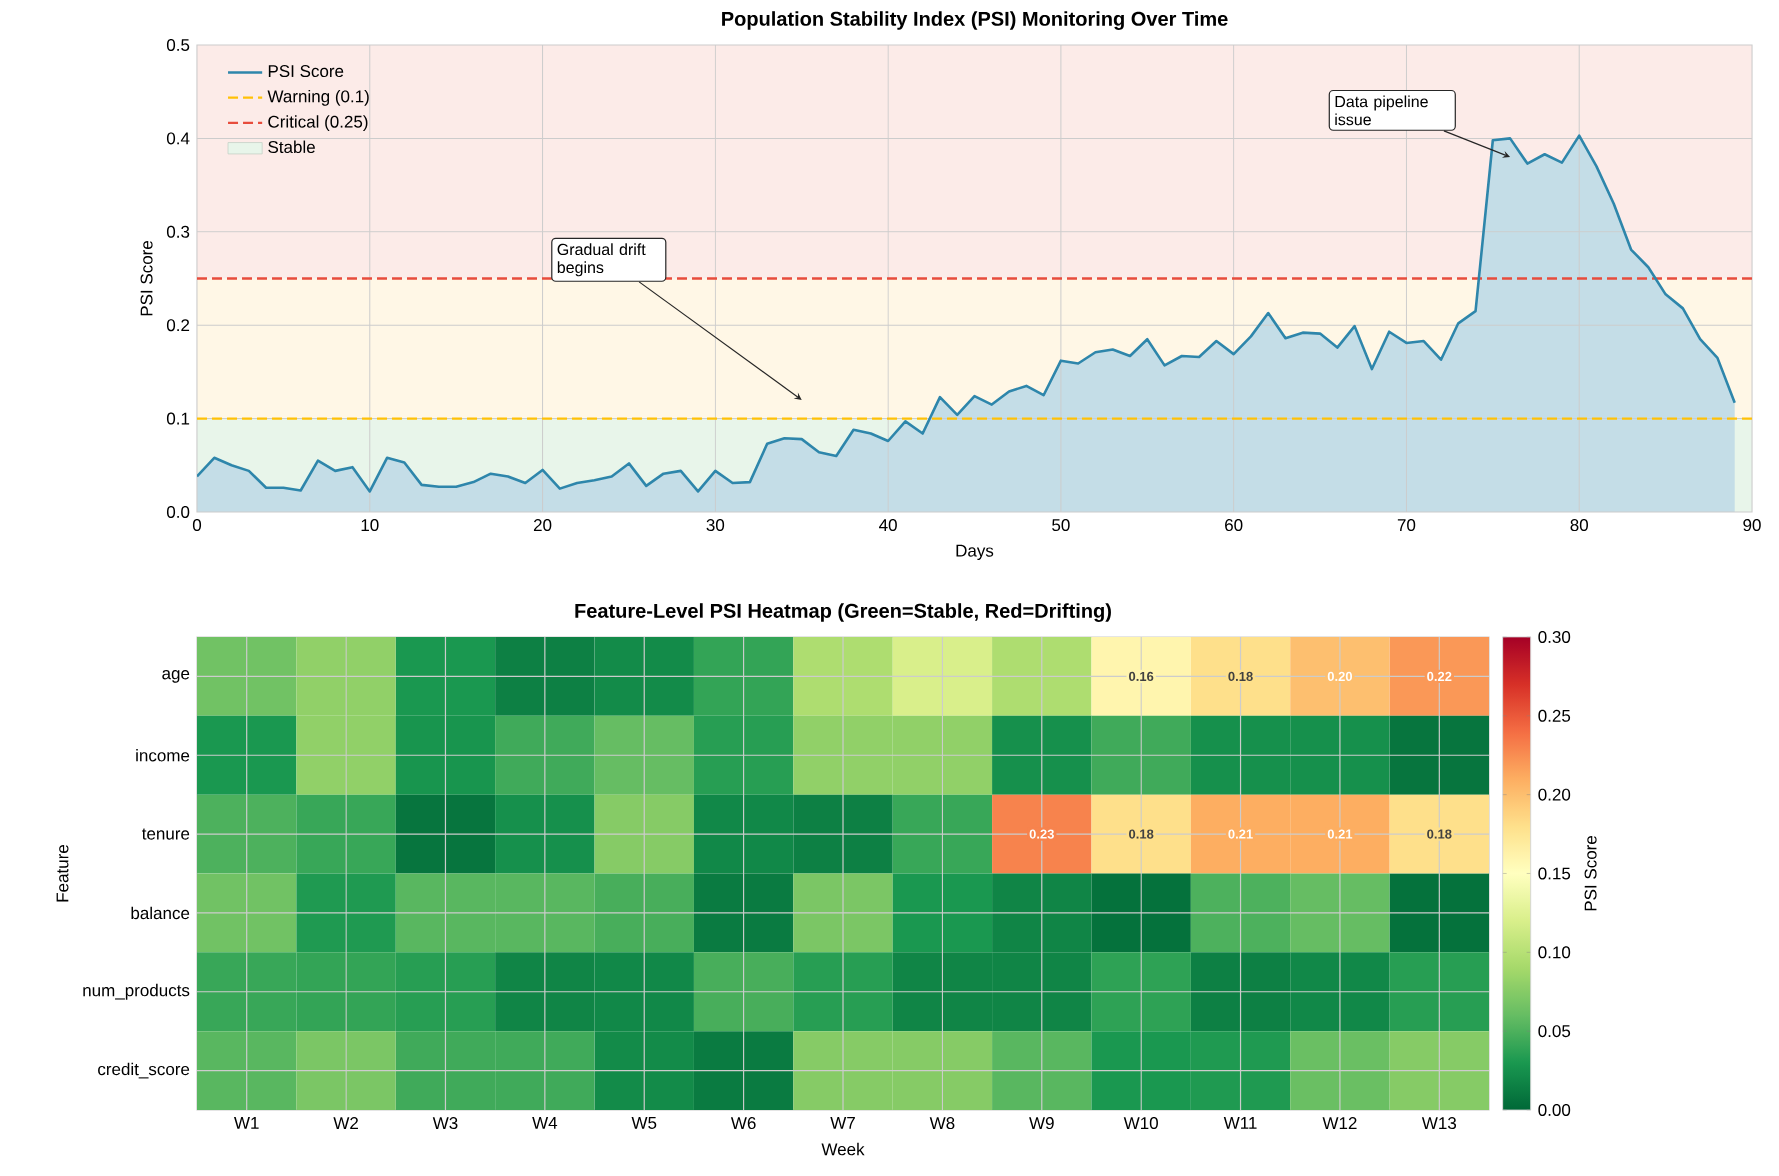  I want to click on x-tick-label: W4, so click(545, 1123).